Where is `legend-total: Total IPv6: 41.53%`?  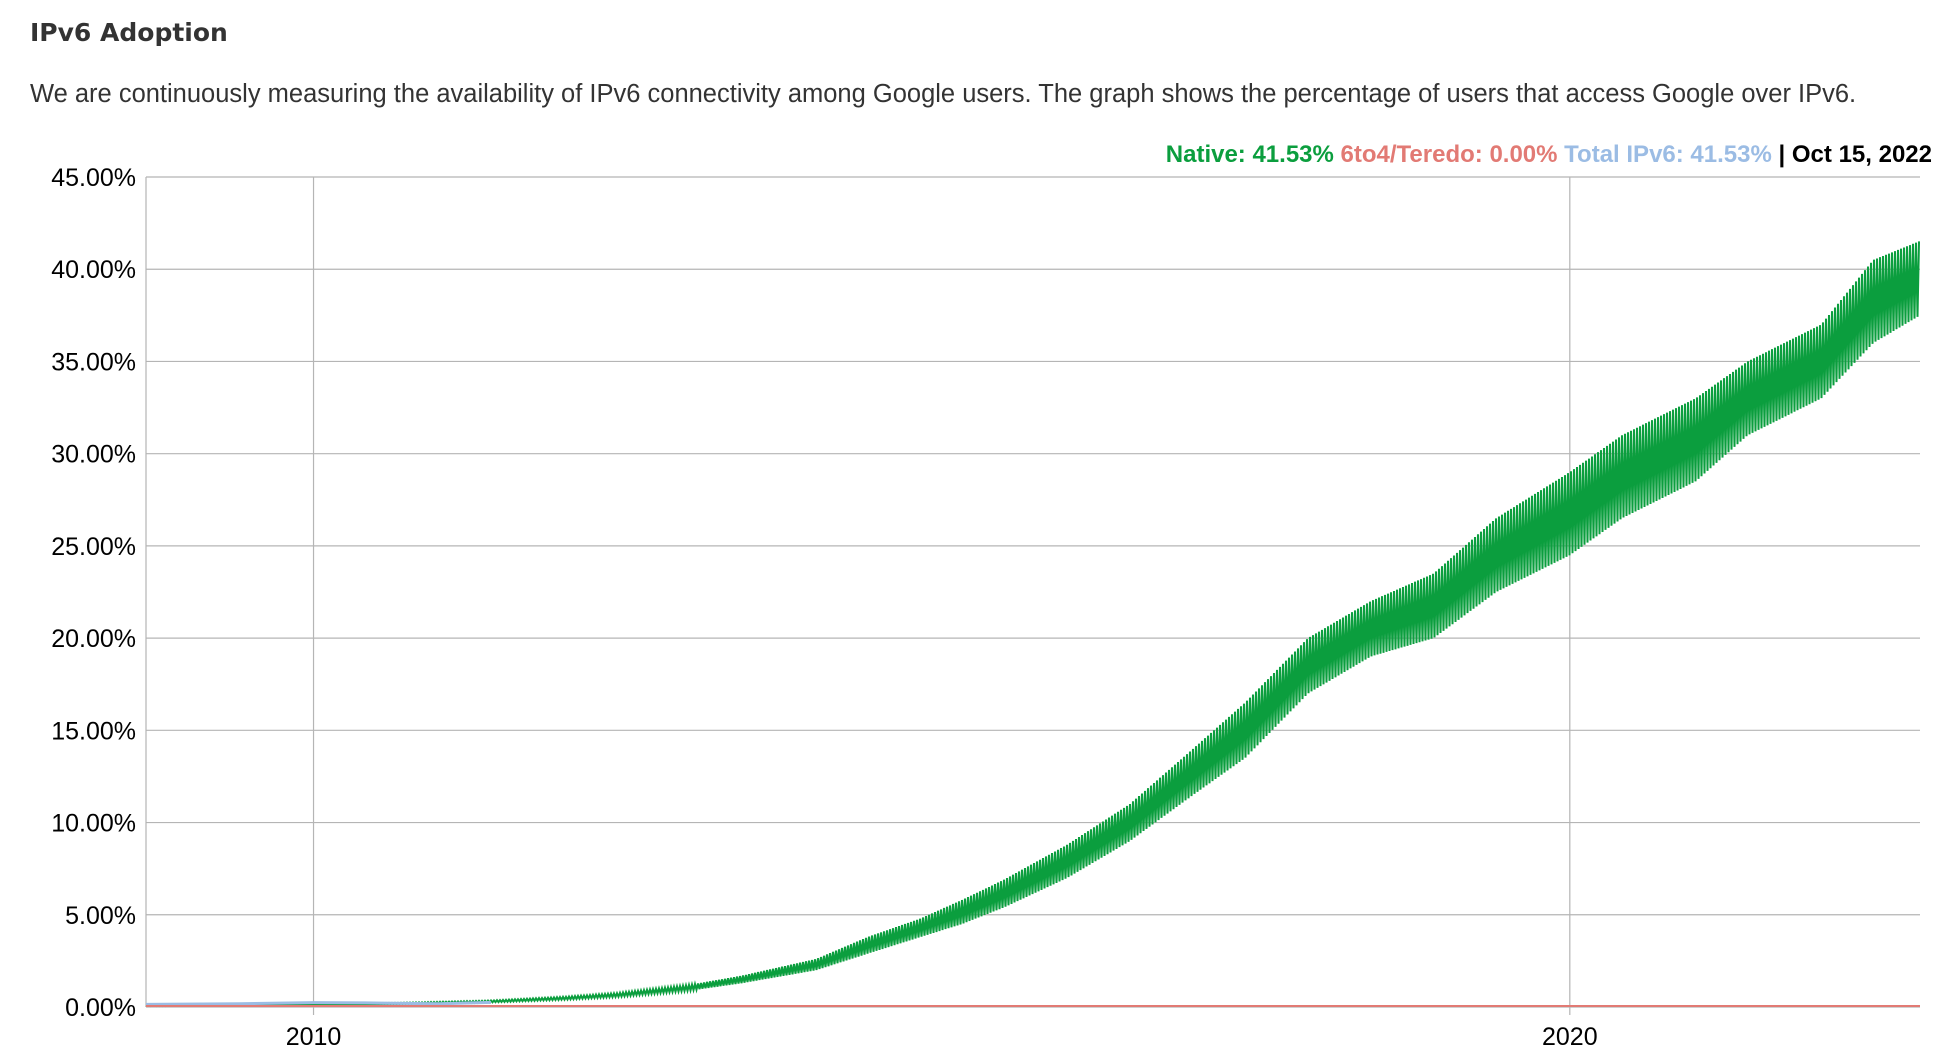
legend-total: Total IPv6: 41.53% is located at coordinates (1668, 154).